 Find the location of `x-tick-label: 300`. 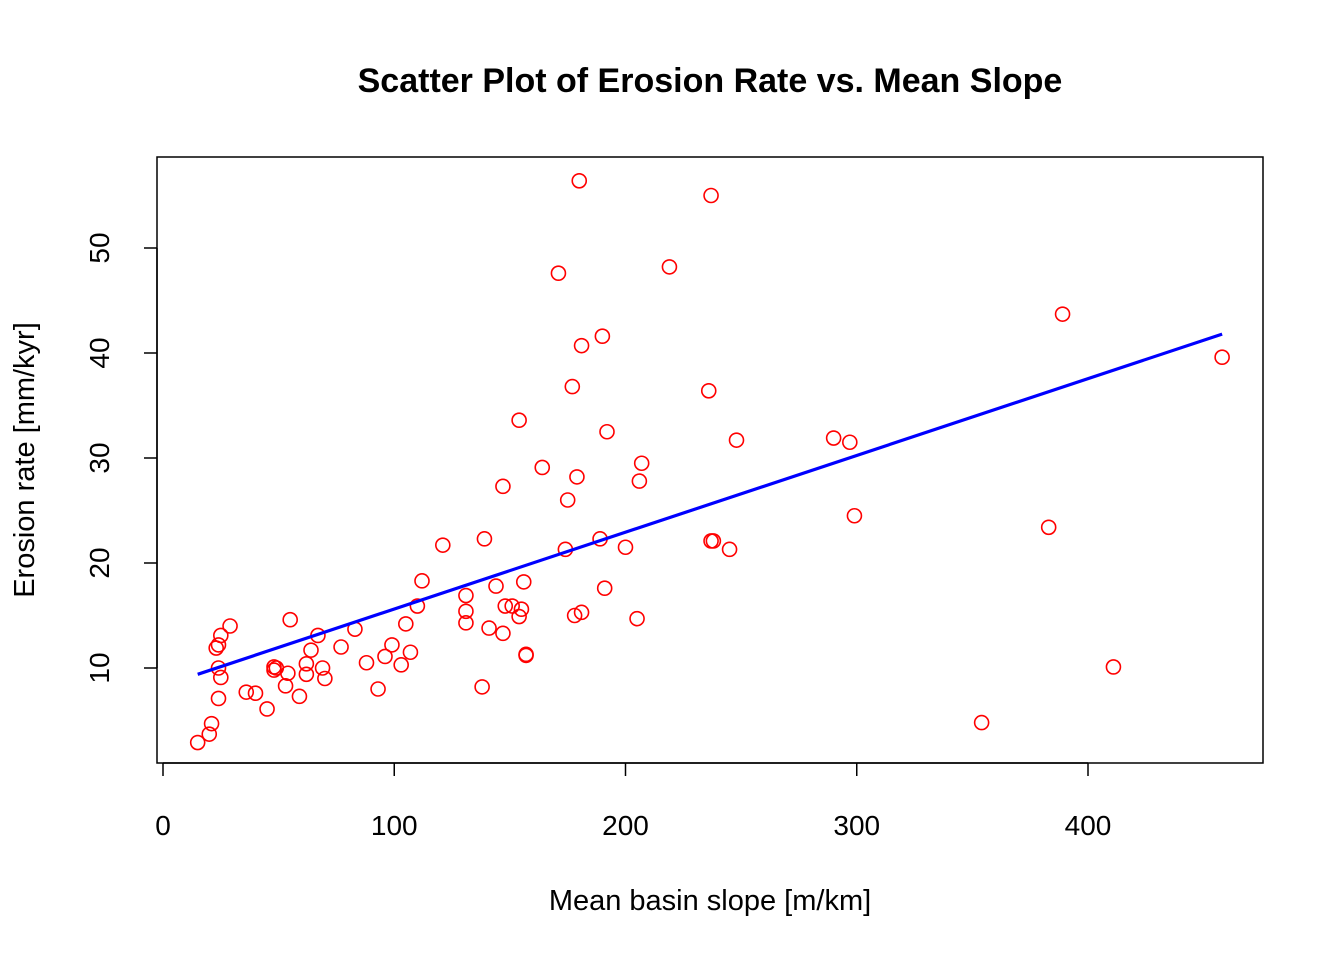

x-tick-label: 300 is located at coordinates (856, 825).